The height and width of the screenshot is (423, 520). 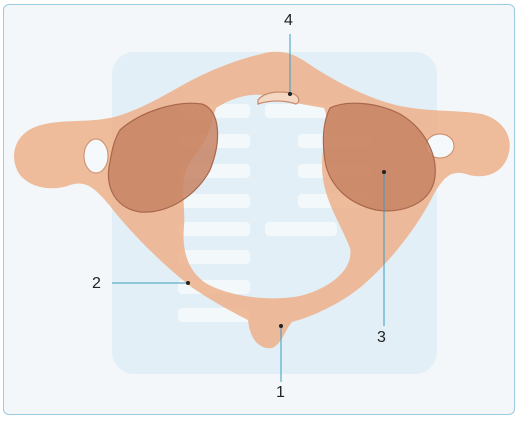 What do you see at coordinates (96, 156) in the screenshot?
I see `transverse-foramen-left` at bounding box center [96, 156].